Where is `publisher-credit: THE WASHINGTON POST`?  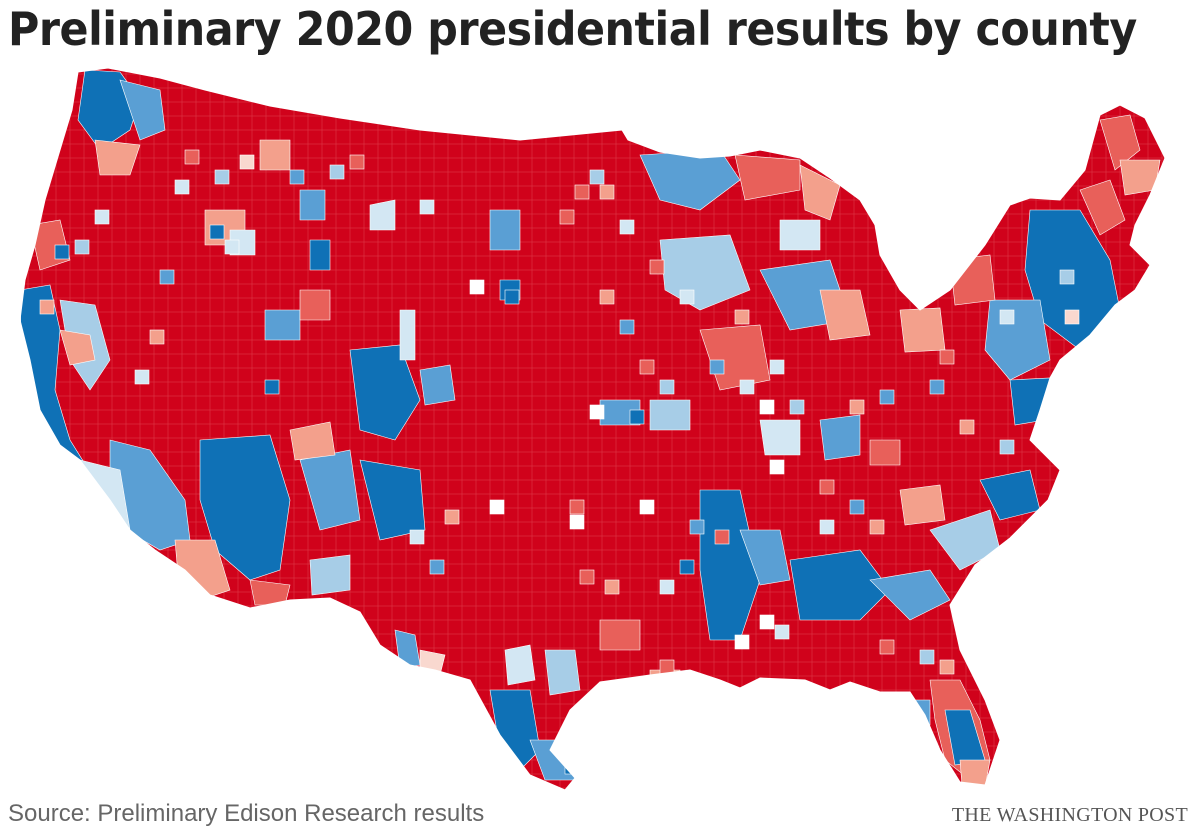
publisher-credit: THE WASHINGTON POST is located at coordinates (1069, 815).